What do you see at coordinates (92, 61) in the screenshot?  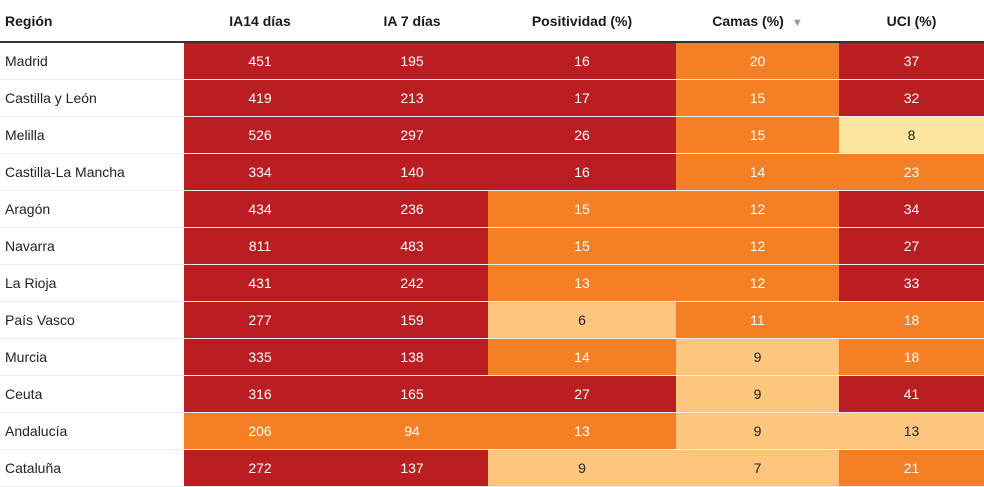 I see `cell-region: Madrid` at bounding box center [92, 61].